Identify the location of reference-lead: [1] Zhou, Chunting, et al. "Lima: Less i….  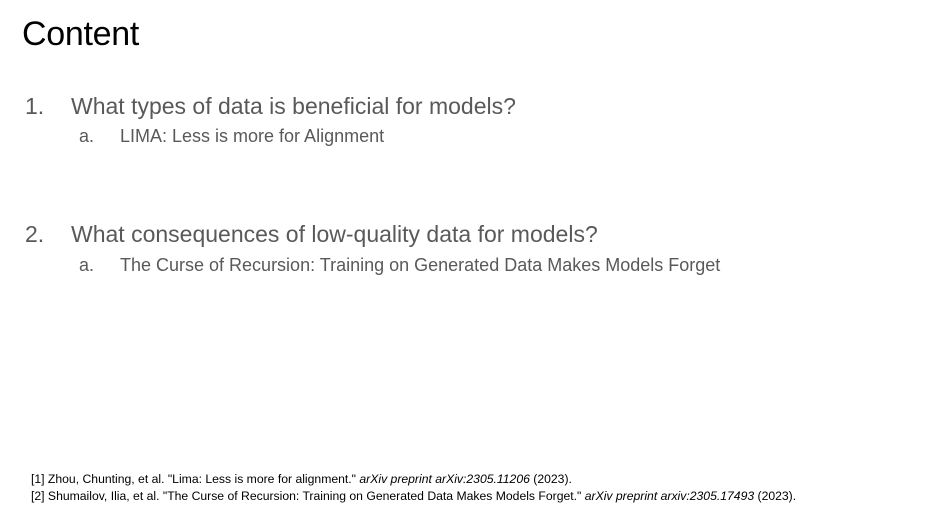
(195, 479).